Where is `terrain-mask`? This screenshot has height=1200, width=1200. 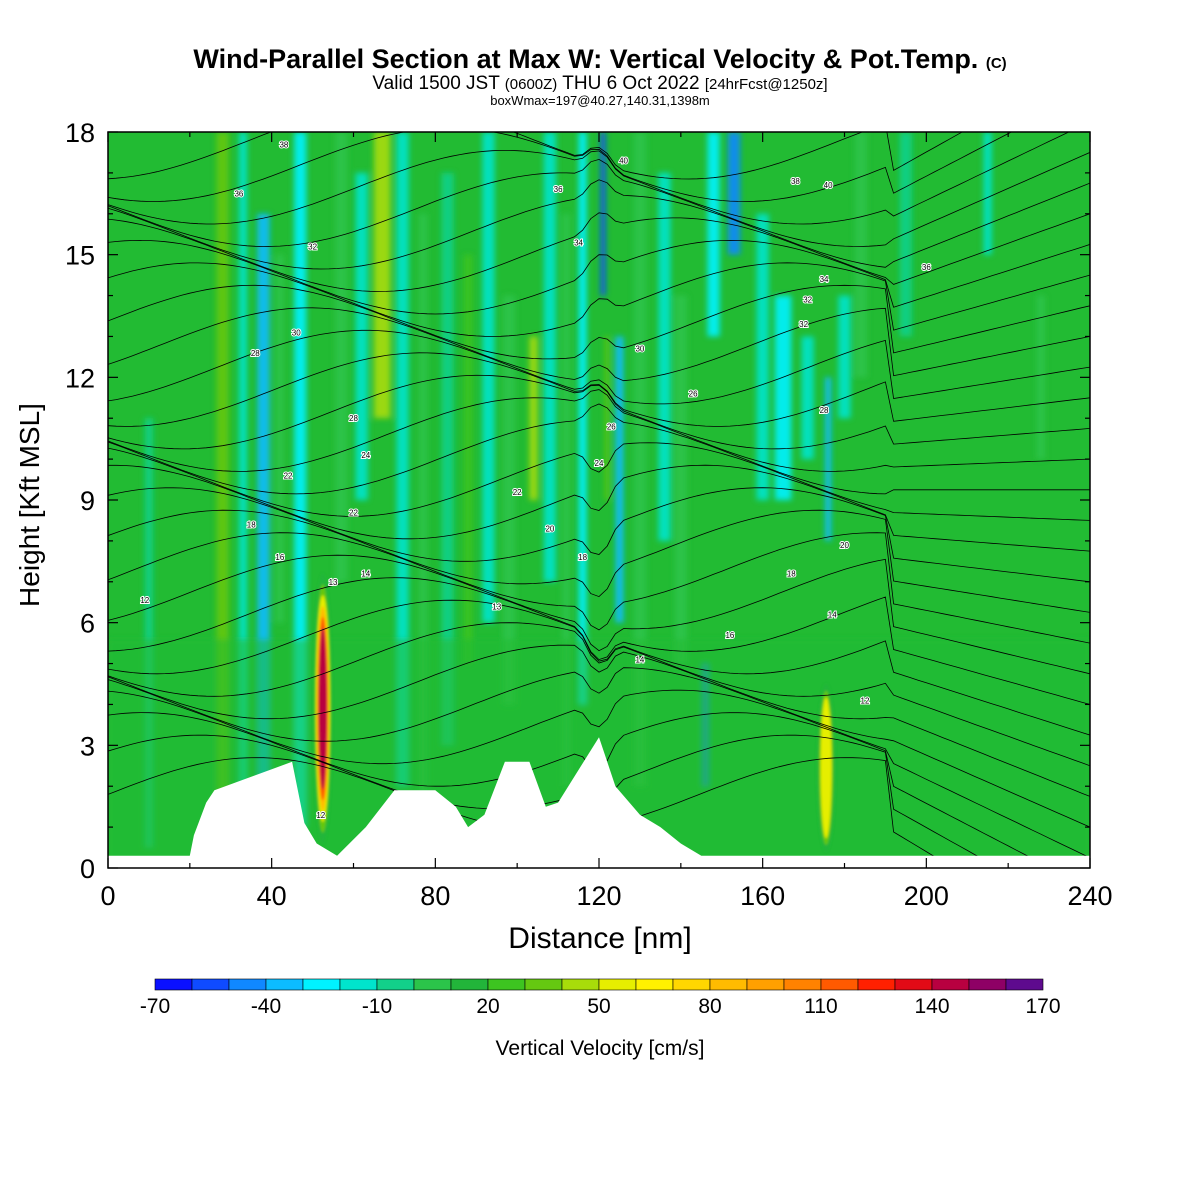
terrain-mask is located at coordinates (599, 802).